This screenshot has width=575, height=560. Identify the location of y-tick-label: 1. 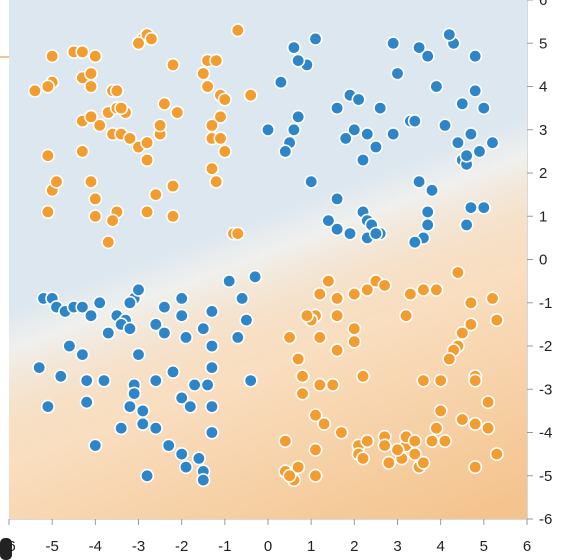
(543, 216).